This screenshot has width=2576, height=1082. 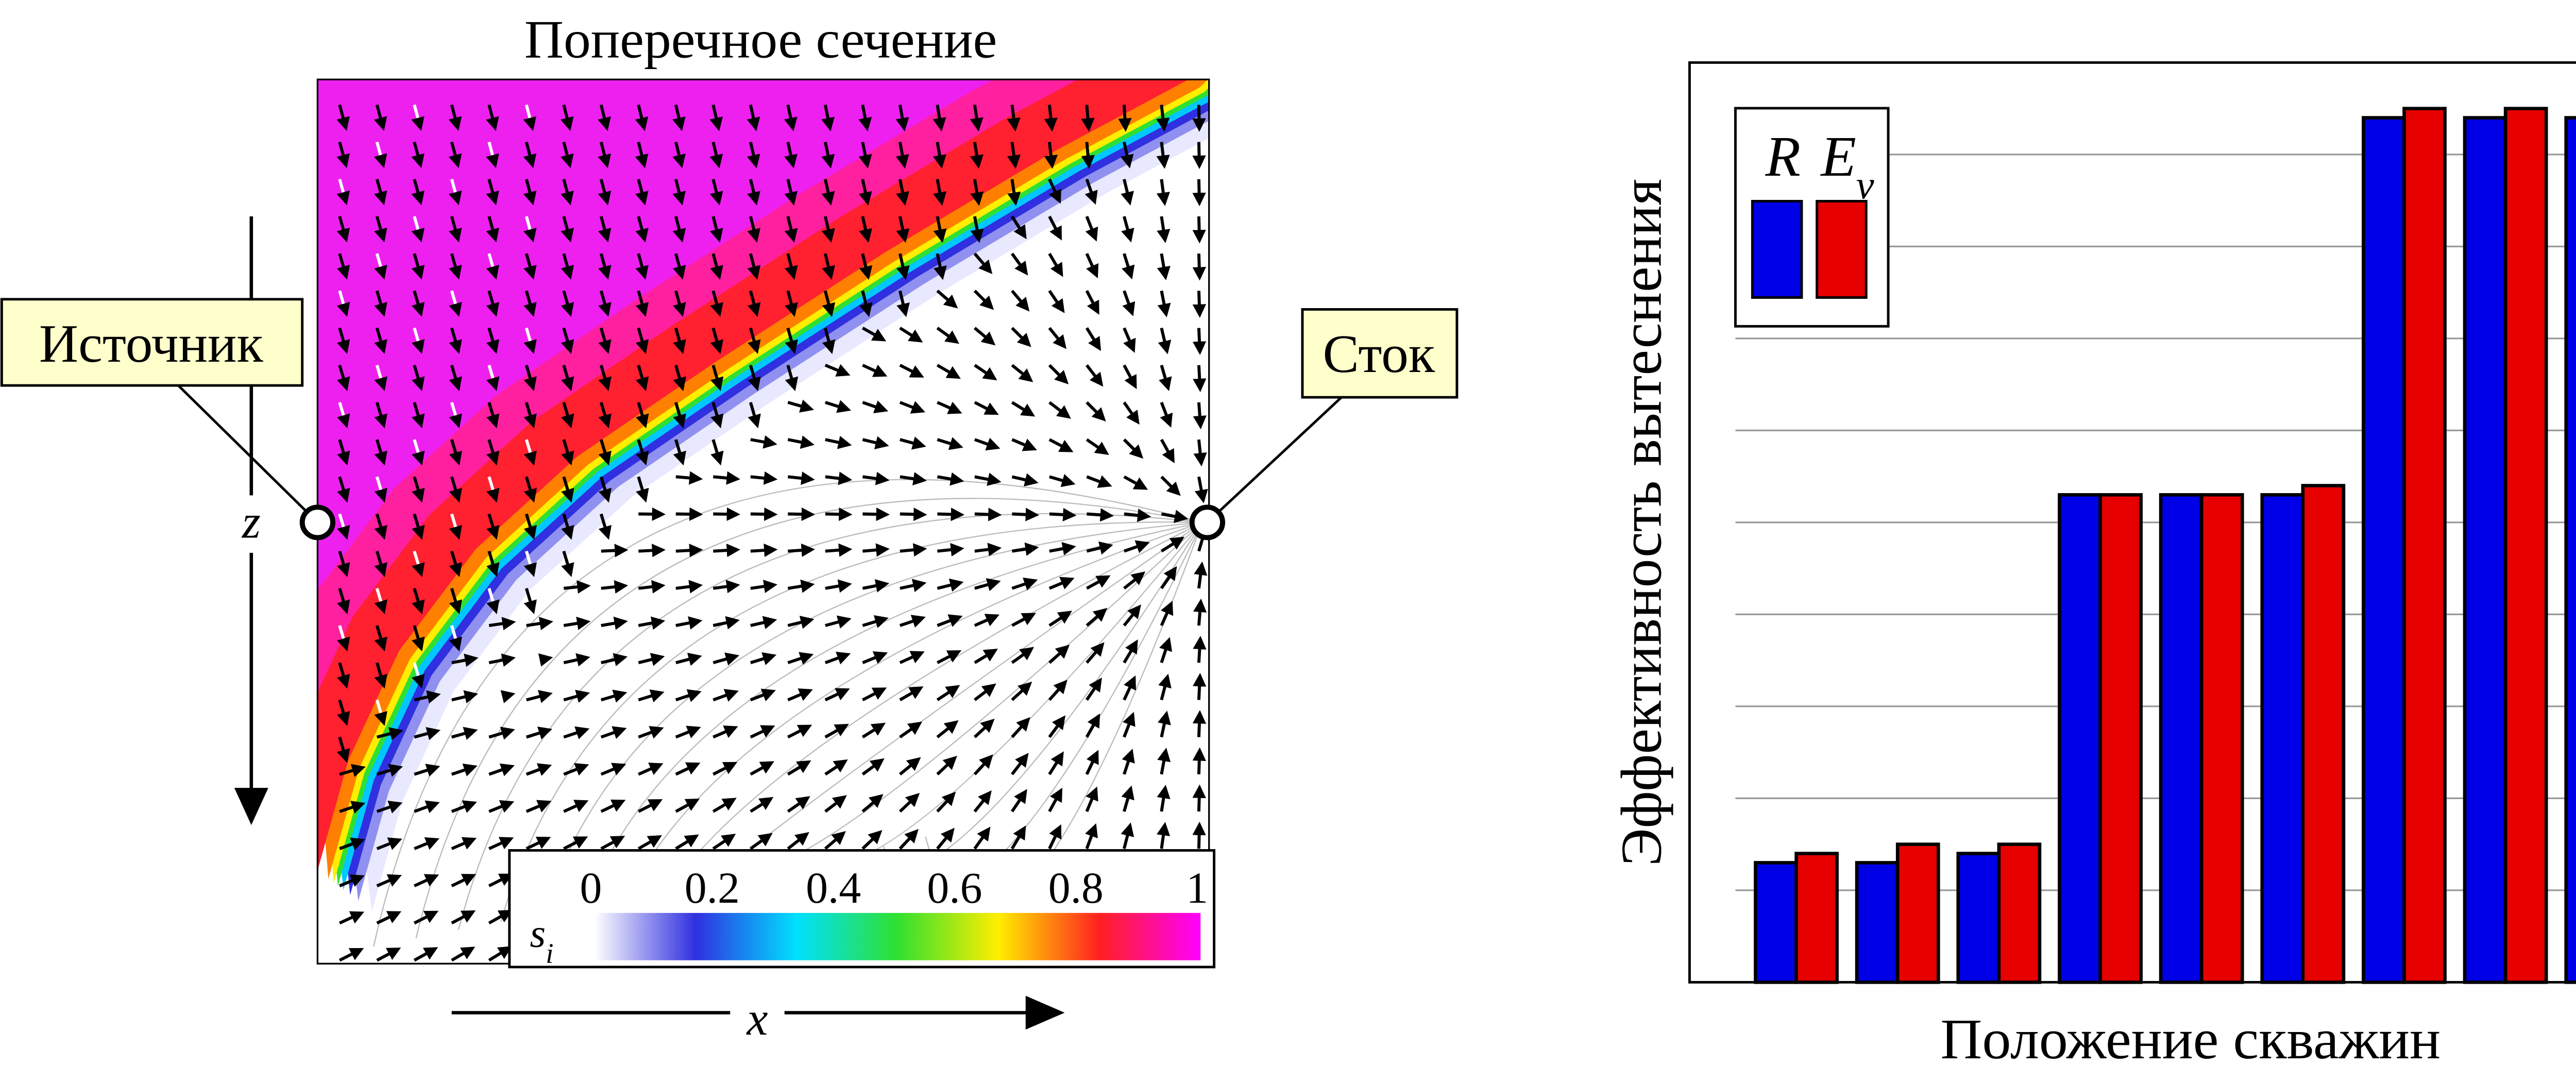 What do you see at coordinates (1641, 522) in the screenshot?
I see `y-axis-label: Эффективность вытеснения` at bounding box center [1641, 522].